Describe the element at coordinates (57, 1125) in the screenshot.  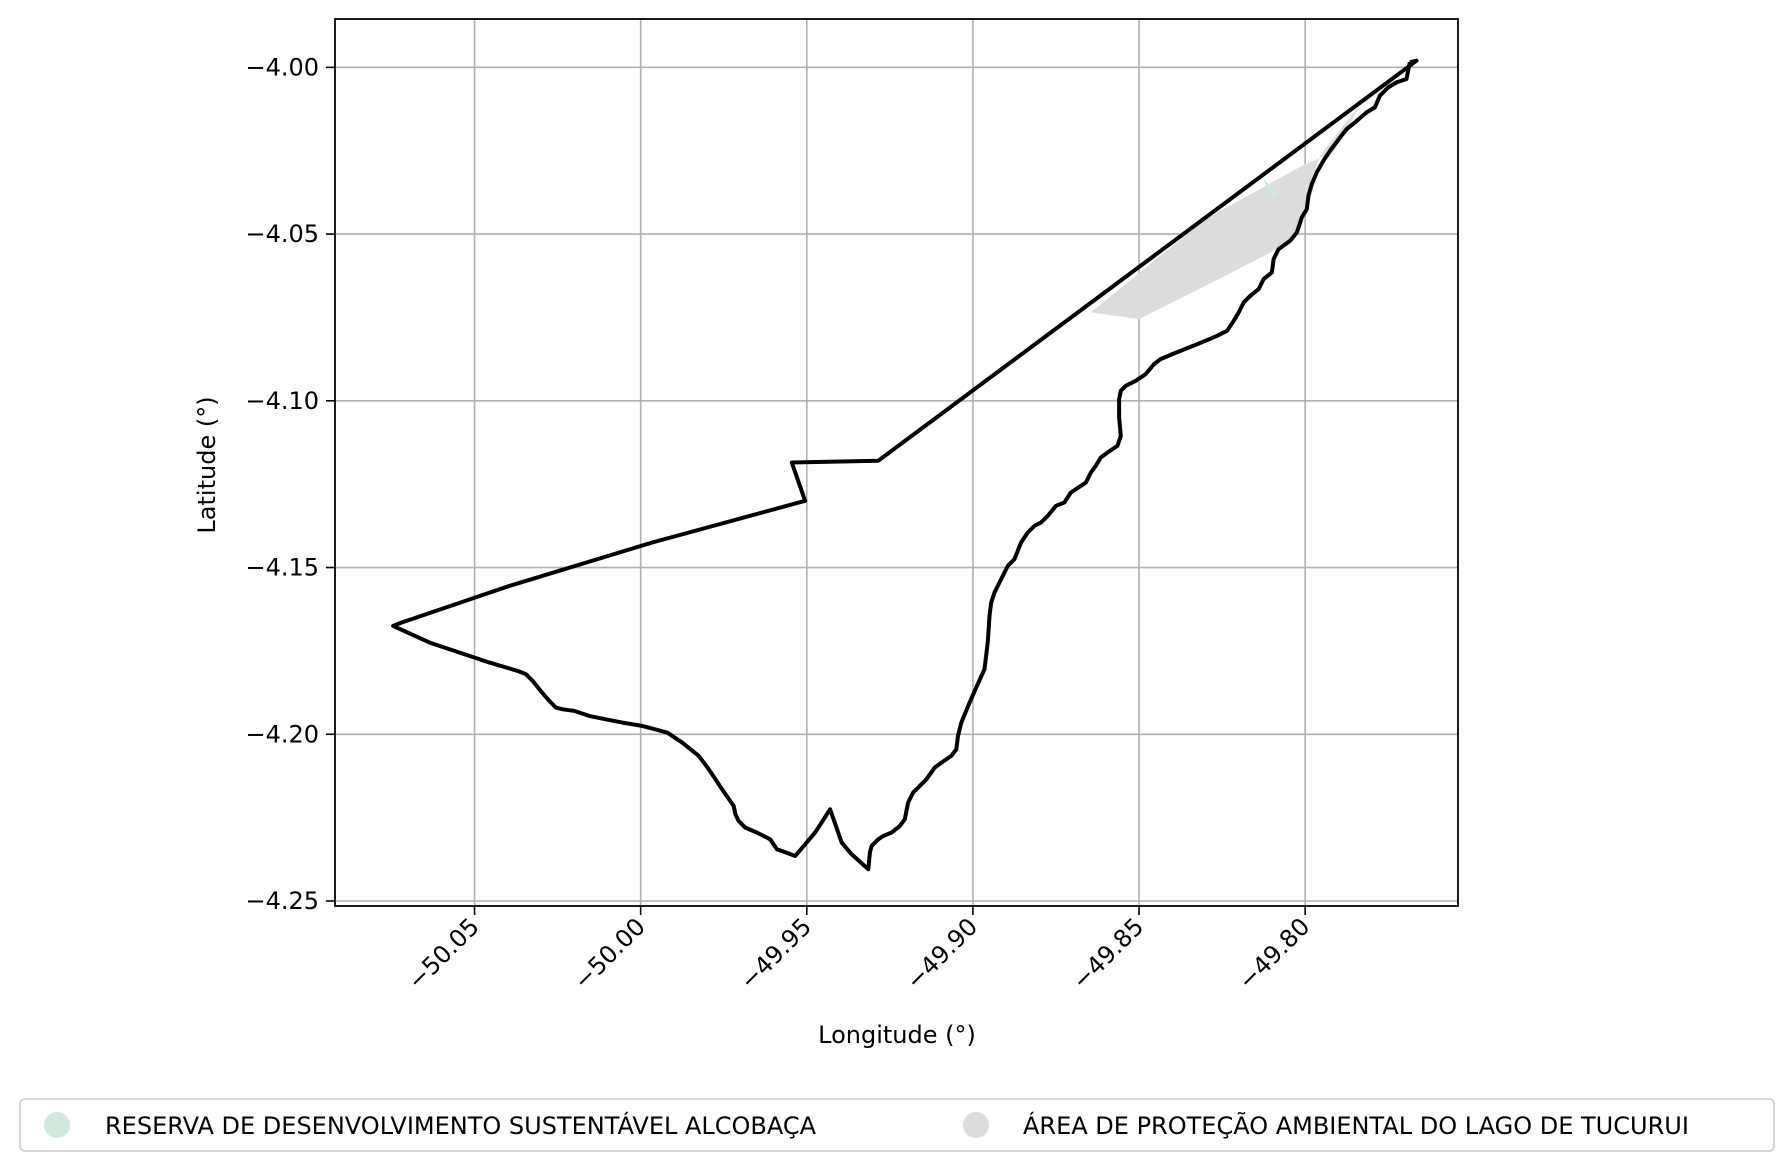
I see `legend-swatch-reserva` at that location.